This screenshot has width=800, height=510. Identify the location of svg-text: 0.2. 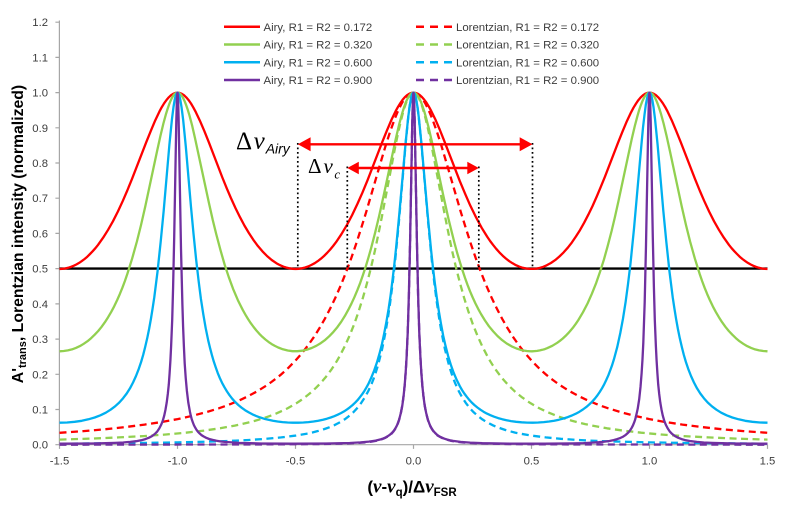
(40, 375).